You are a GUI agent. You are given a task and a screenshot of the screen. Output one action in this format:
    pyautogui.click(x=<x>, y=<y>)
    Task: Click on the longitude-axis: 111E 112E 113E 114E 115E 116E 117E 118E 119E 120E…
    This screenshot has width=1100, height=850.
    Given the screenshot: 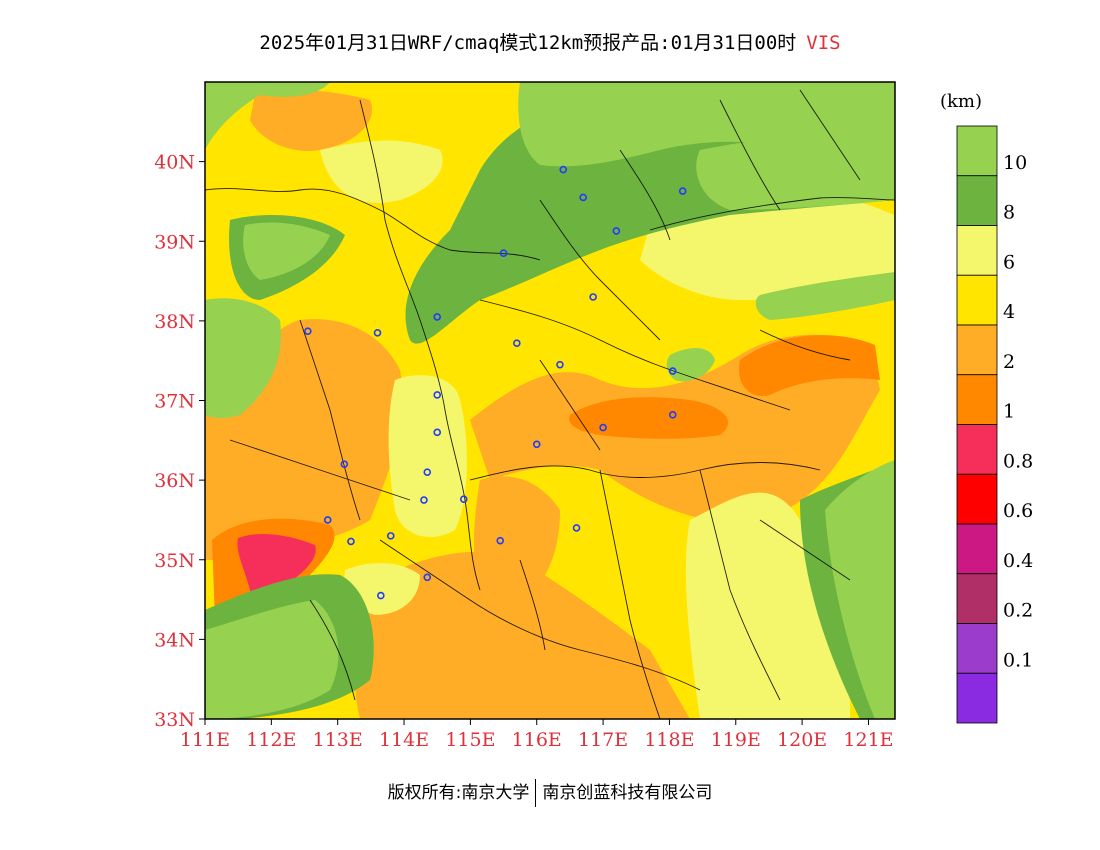 What is the action you would take?
    pyautogui.click(x=537, y=735)
    